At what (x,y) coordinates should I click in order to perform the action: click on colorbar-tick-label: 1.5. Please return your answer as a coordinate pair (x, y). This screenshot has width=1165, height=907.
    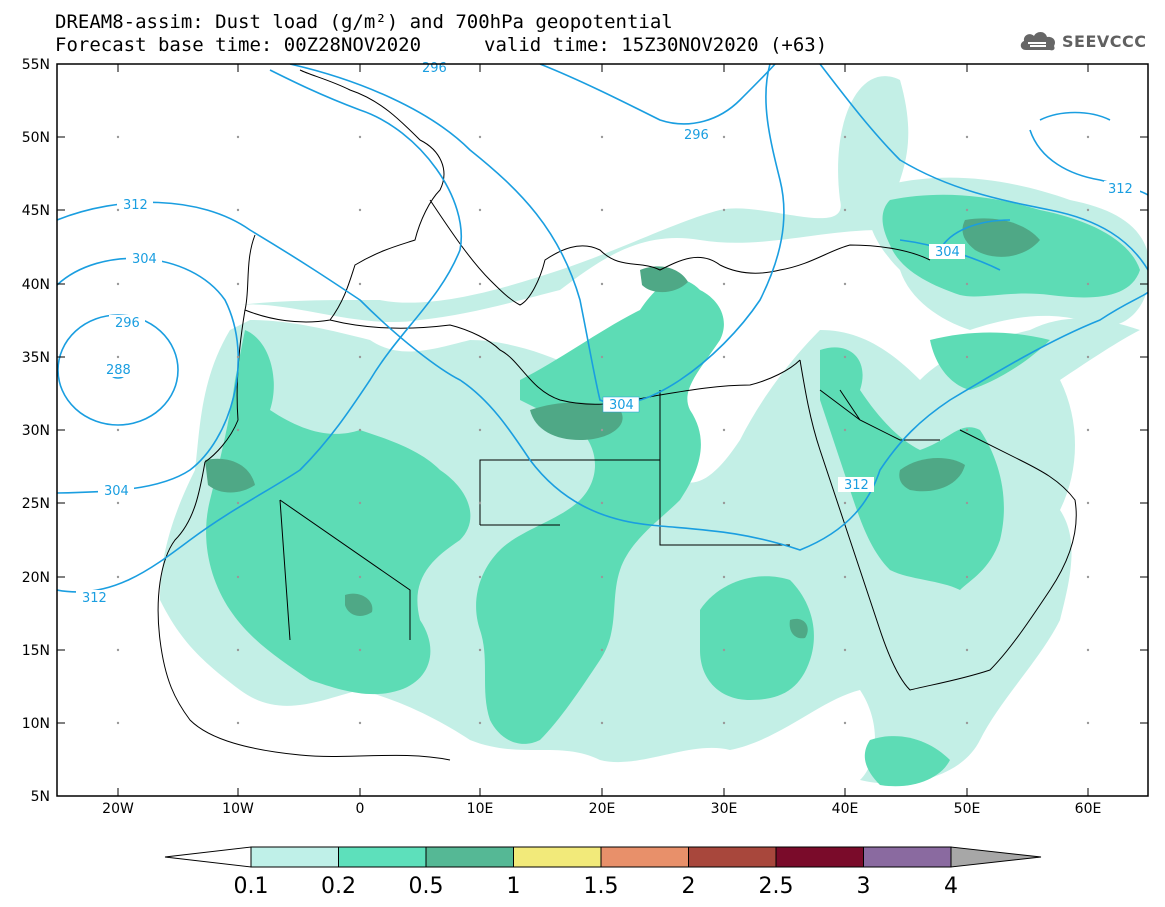
    Looking at the image, I should click on (601, 886).